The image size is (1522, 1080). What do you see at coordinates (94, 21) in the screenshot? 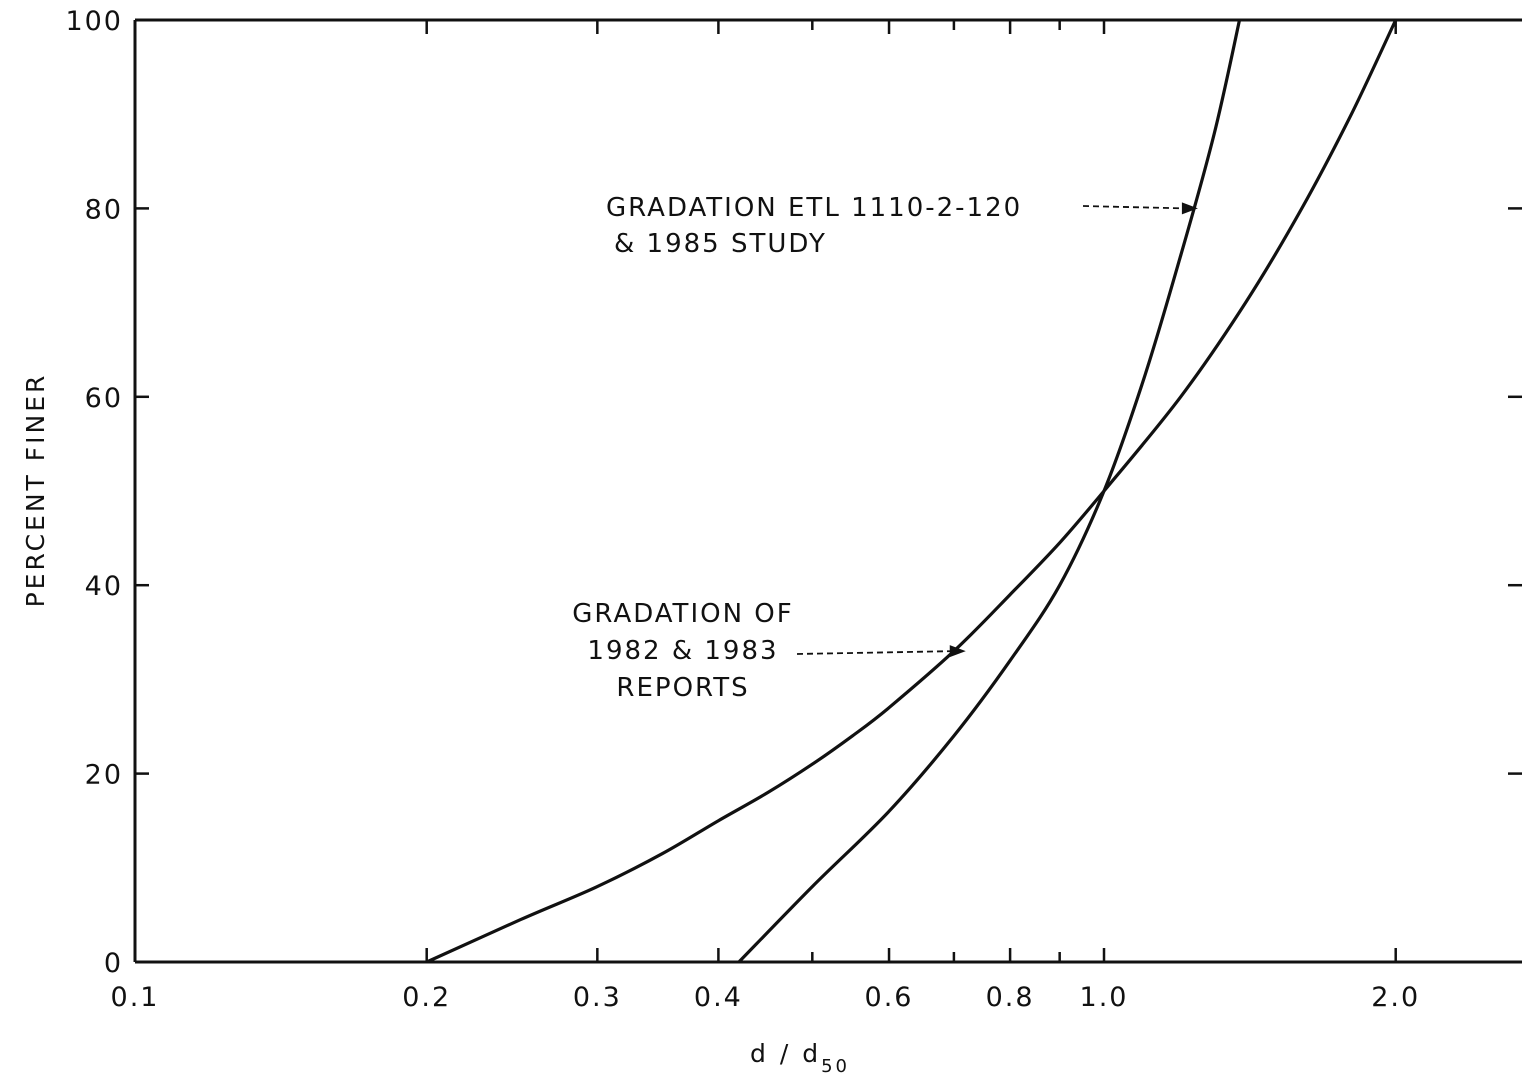
I see `y-tick-label: 100` at bounding box center [94, 21].